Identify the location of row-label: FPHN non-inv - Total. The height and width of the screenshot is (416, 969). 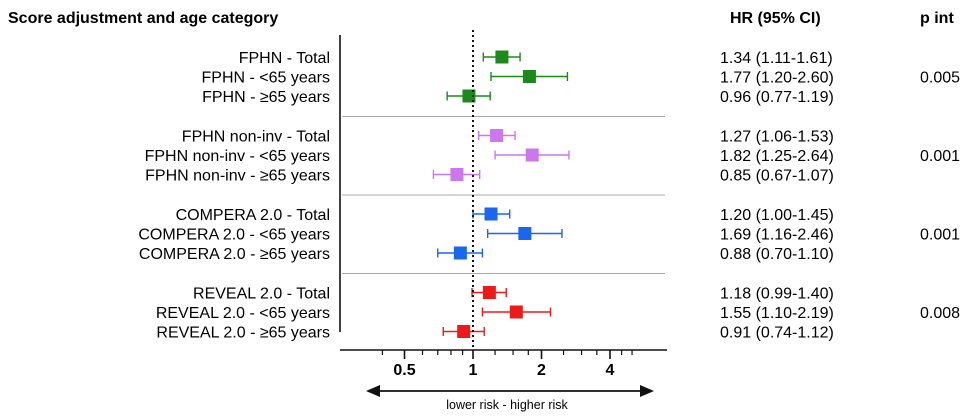
(256, 137).